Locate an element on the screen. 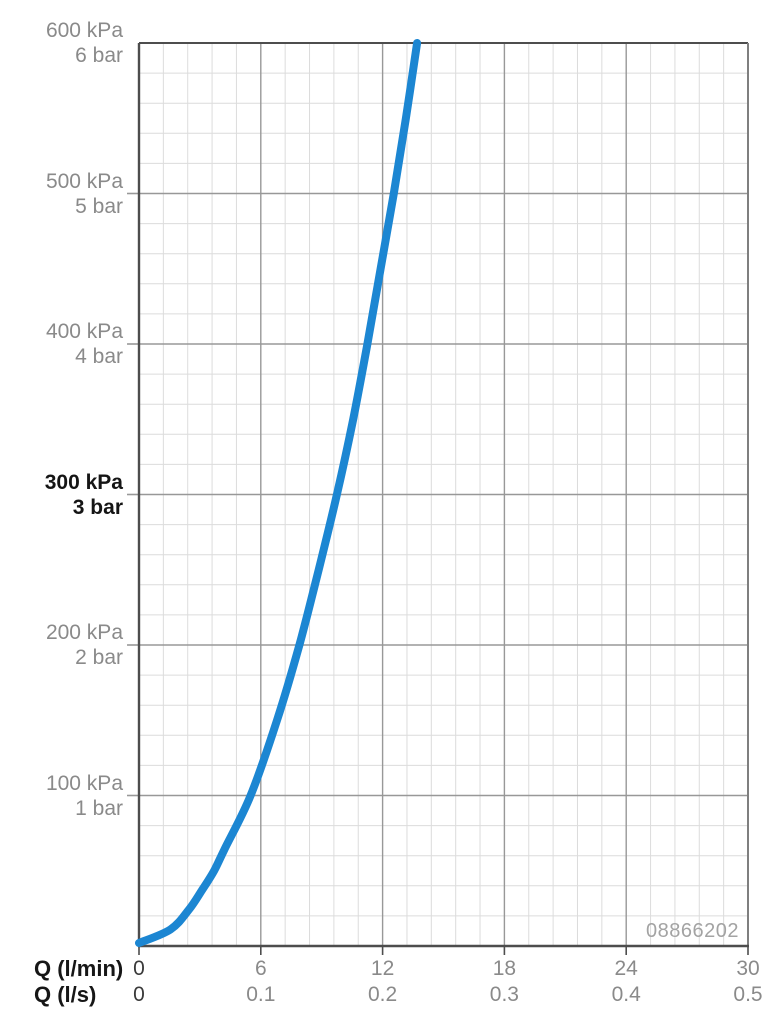 The width and height of the screenshot is (774, 1024). y-label-kpa: 100 kPa is located at coordinates (84, 783).